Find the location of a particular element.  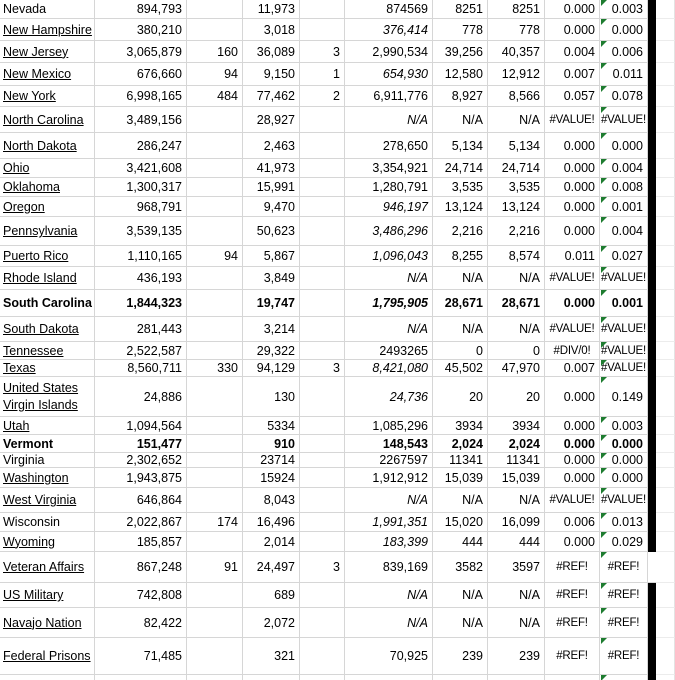

cell-value: 8,927 is located at coordinates (460, 96).